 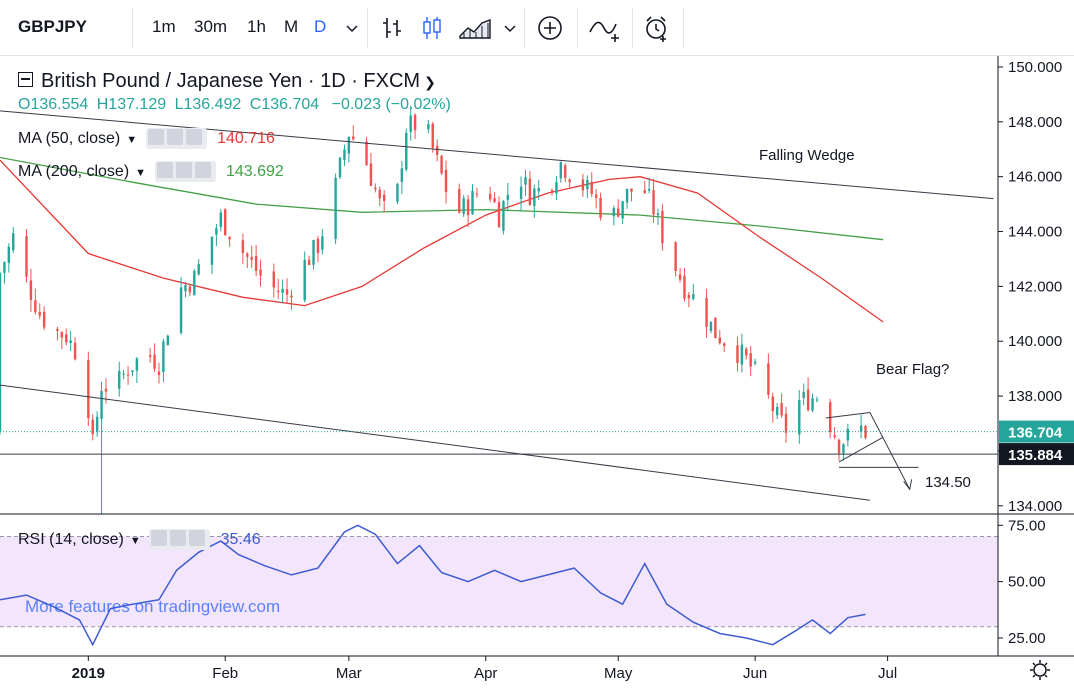 I want to click on ma50-controls, so click(x=176, y=138).